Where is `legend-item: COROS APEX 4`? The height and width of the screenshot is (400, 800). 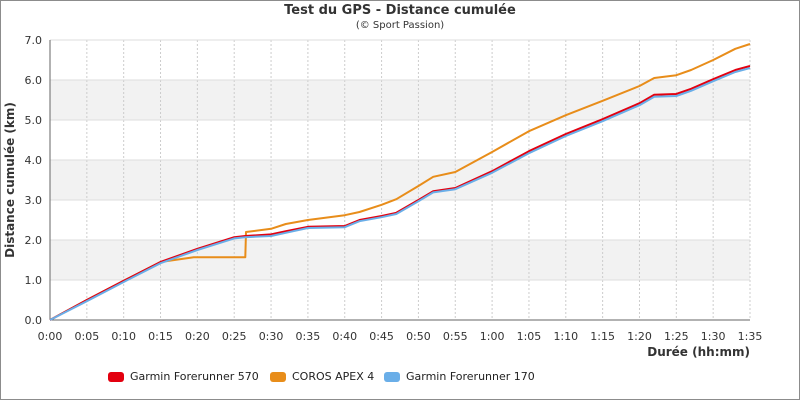 legend-item: COROS APEX 4 is located at coordinates (322, 376).